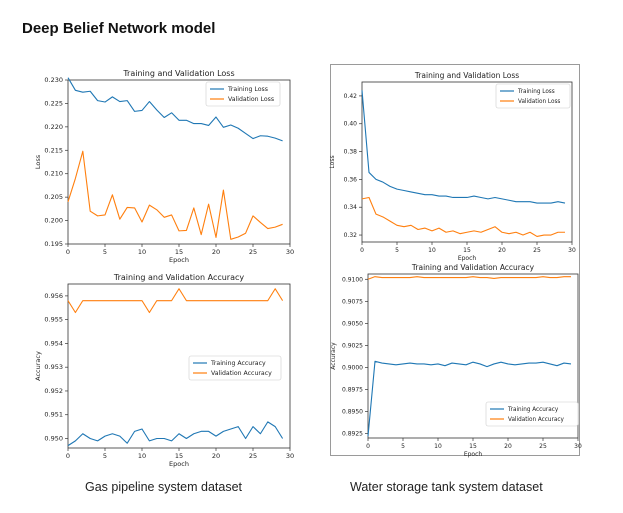  What do you see at coordinates (463, 216) in the screenshot?
I see `water-loss-series-validation-line` at bounding box center [463, 216].